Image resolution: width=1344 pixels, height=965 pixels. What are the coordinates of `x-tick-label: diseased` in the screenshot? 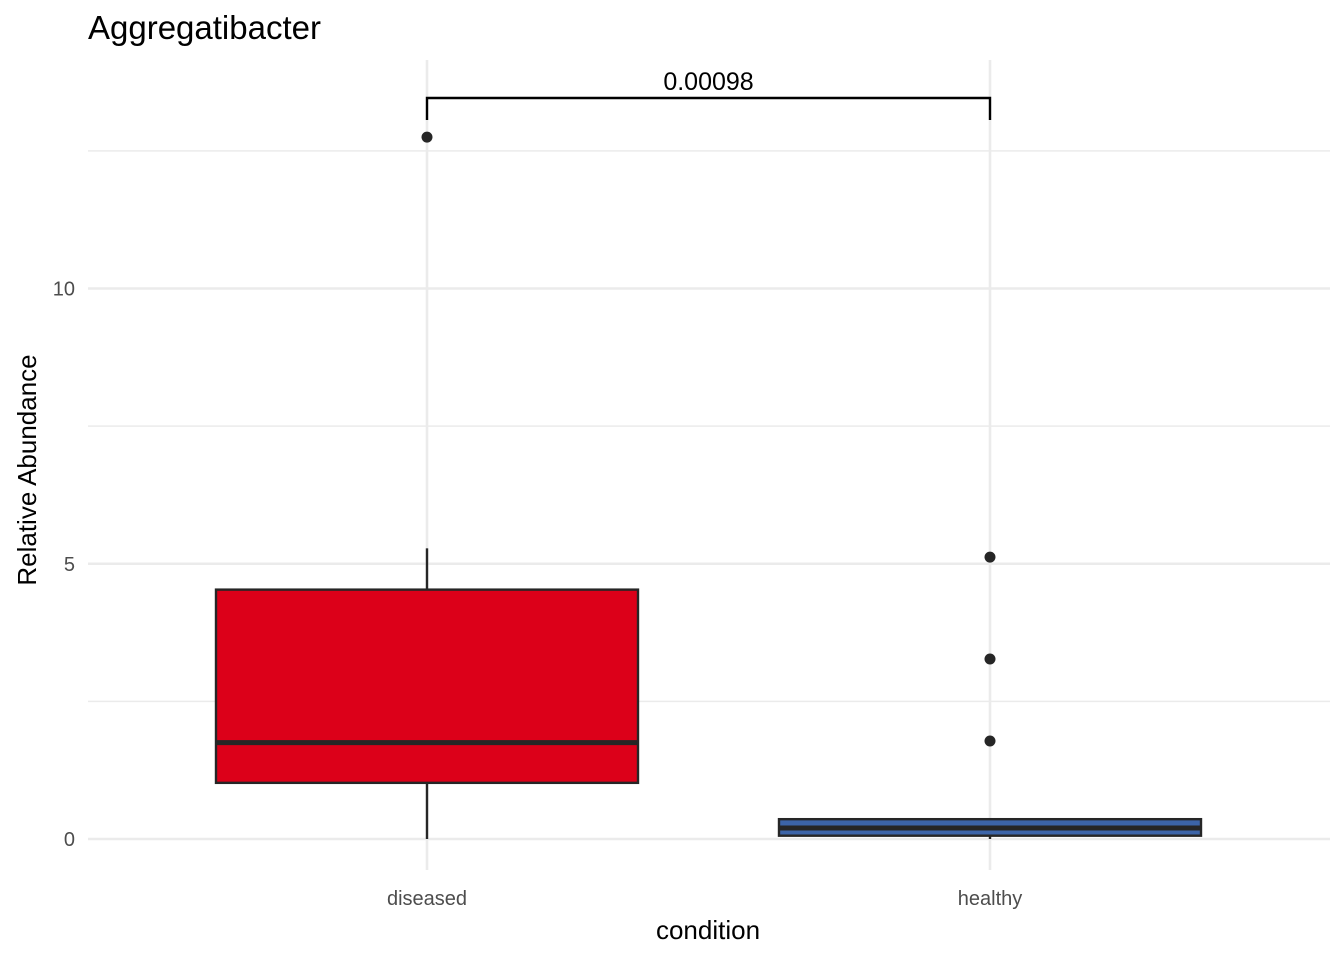 It's located at (427, 899).